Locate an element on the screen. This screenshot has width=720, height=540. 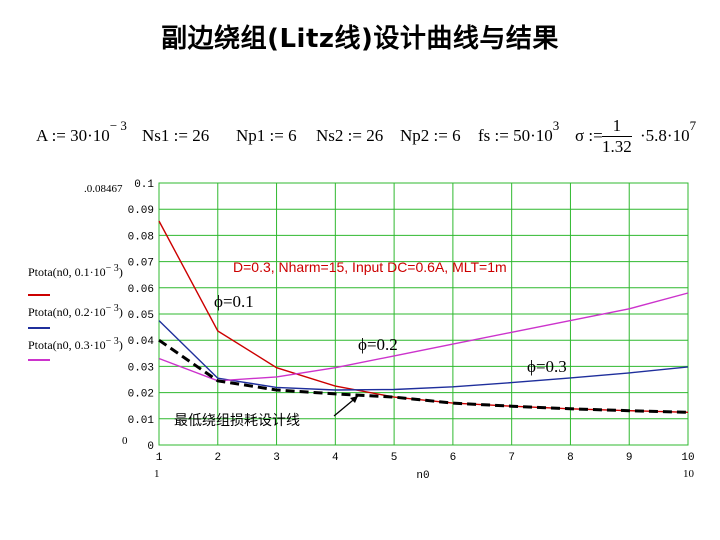
param-A: A := 30·10− 3 is located at coordinates (81, 132).